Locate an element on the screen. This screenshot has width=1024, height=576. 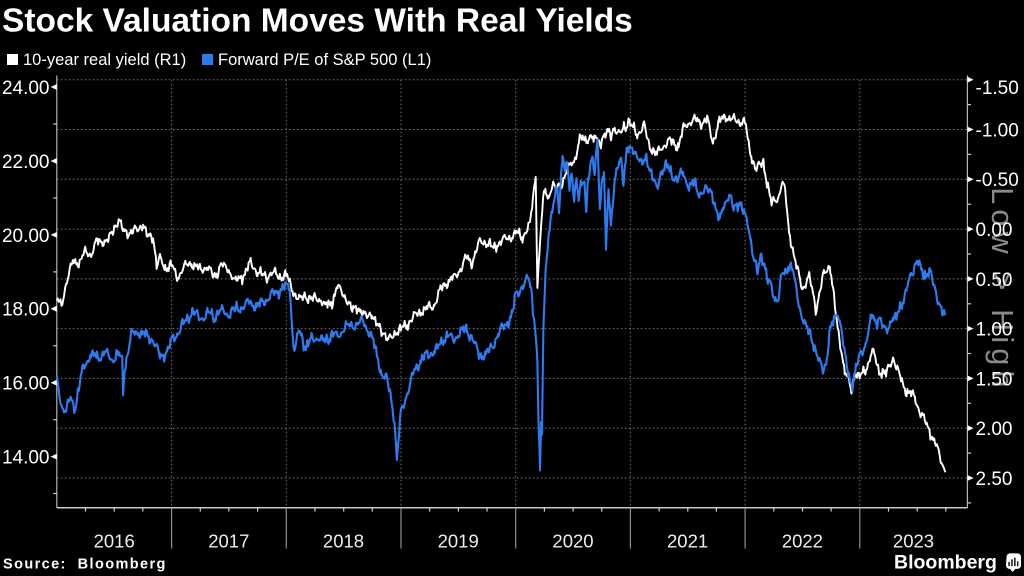
svg-text: 2.00 is located at coordinates (994, 429).